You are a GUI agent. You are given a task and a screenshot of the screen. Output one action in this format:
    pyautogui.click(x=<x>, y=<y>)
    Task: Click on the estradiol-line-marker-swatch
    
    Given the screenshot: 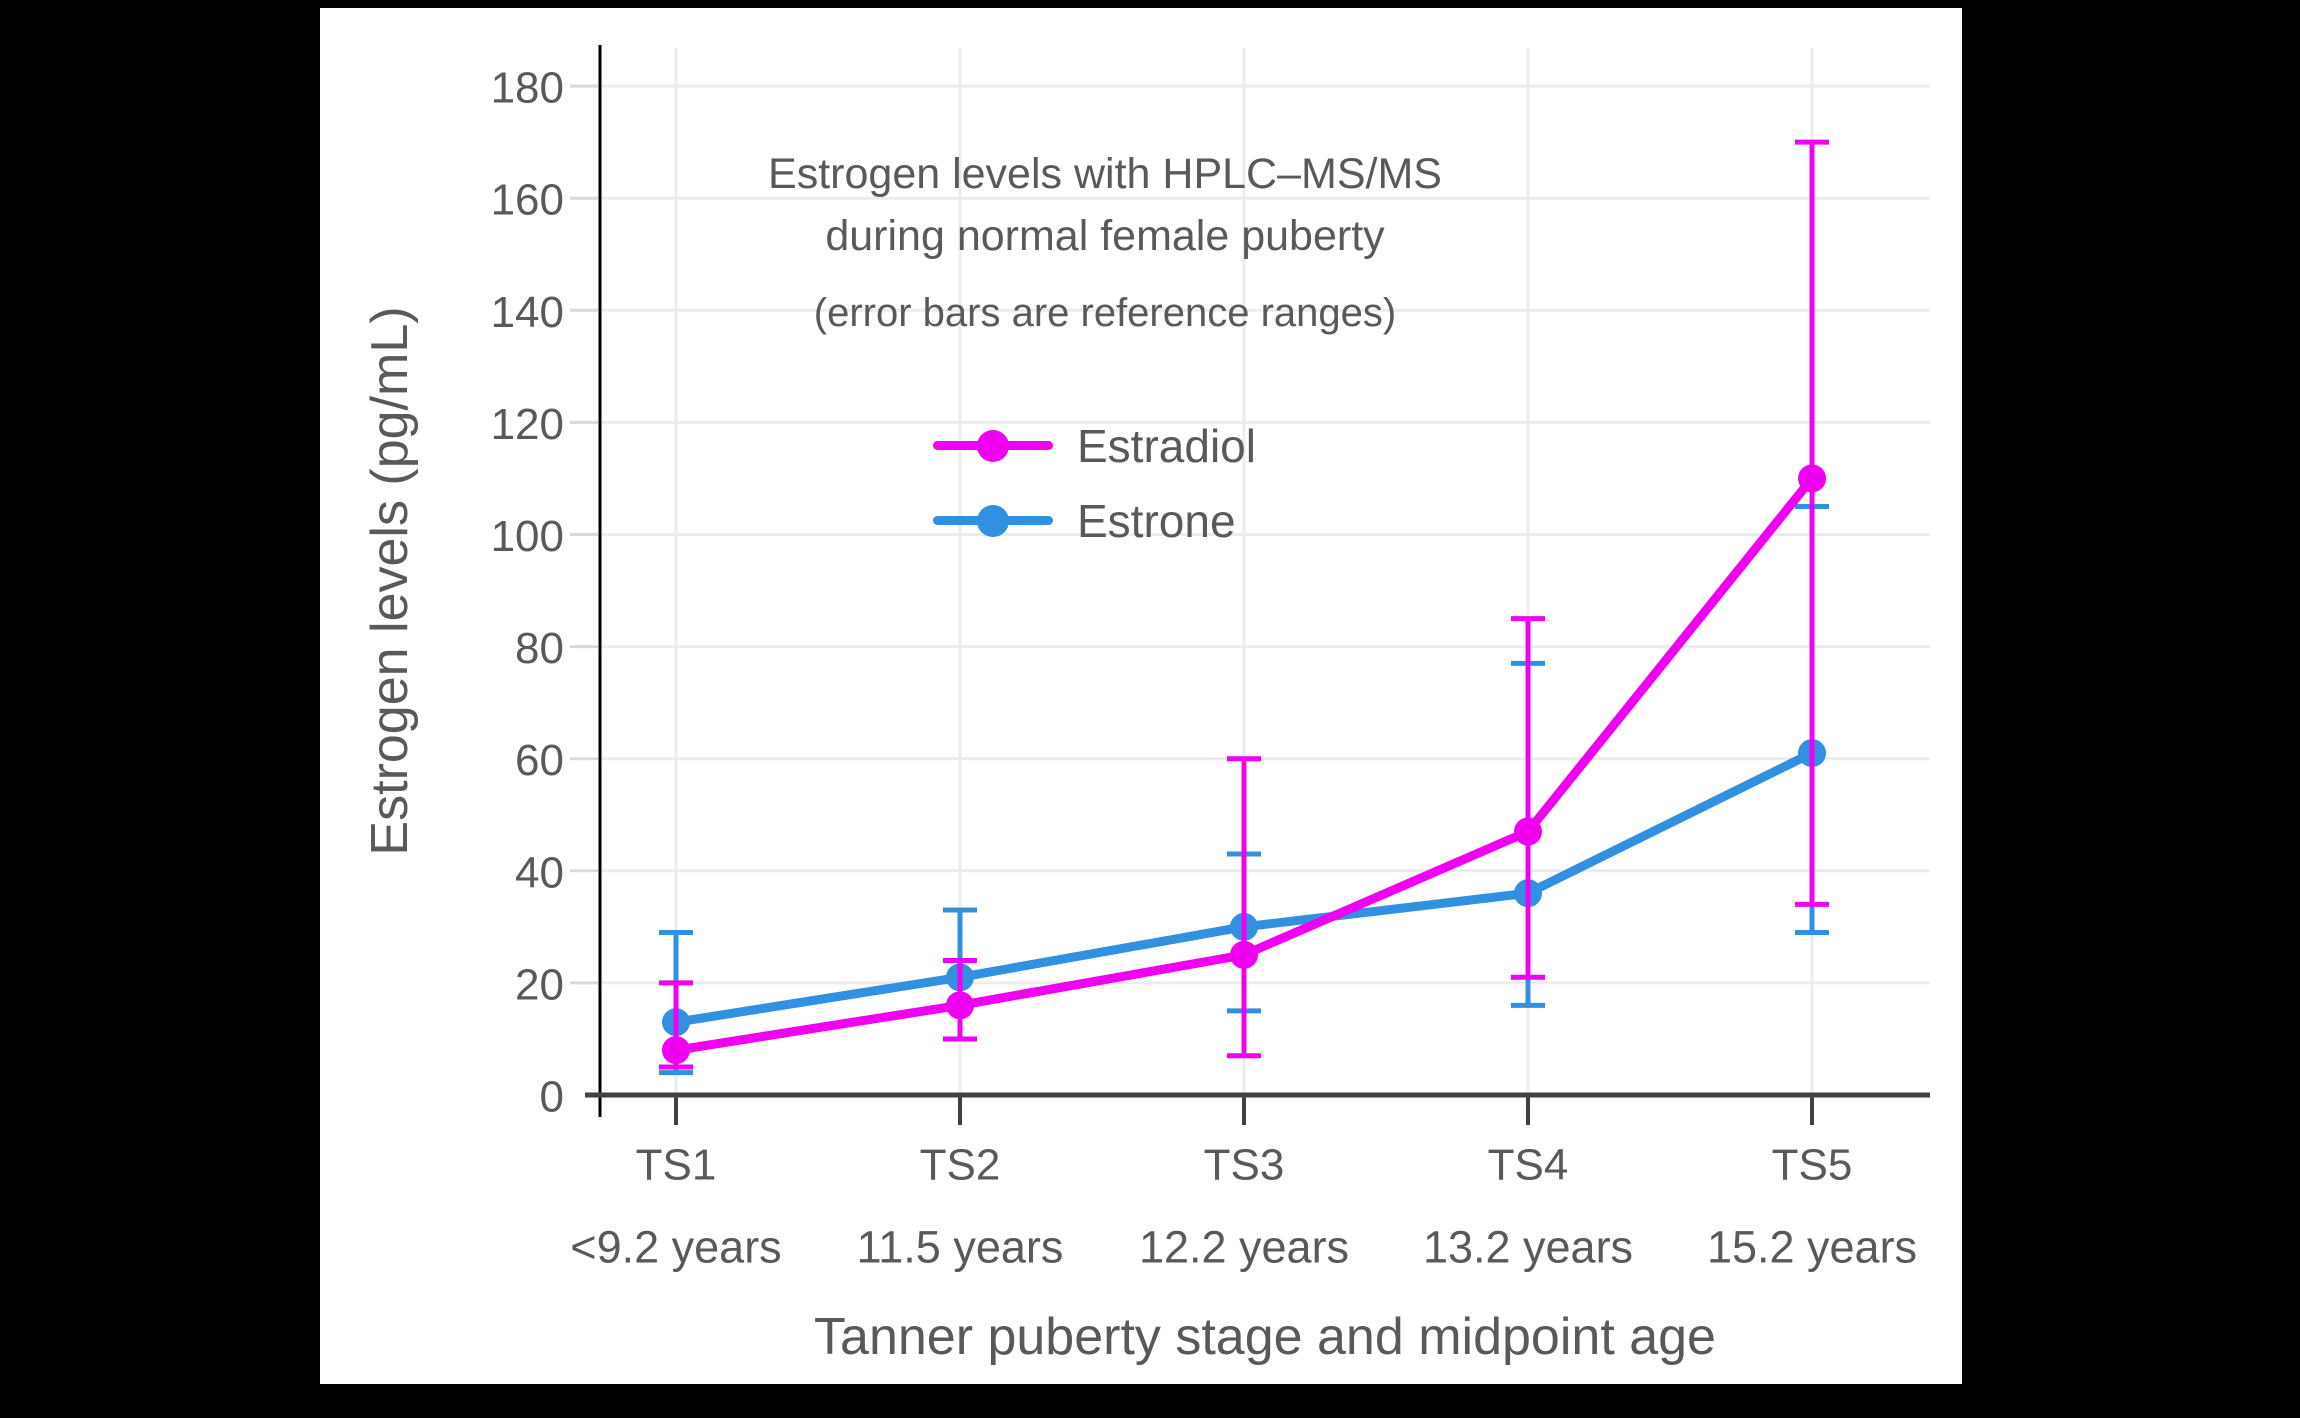 What is the action you would take?
    pyautogui.click(x=993, y=445)
    